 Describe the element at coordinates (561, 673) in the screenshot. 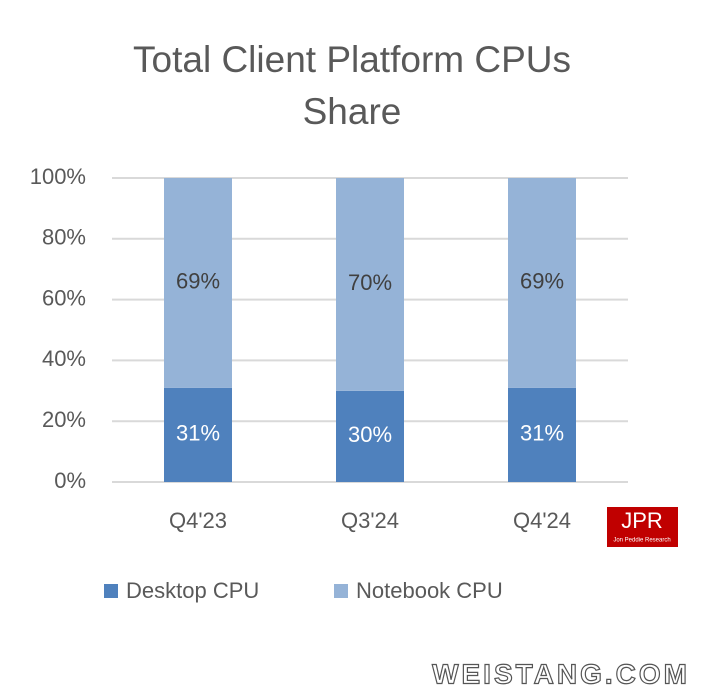

I see `watermark: WEISTANG.COM` at that location.